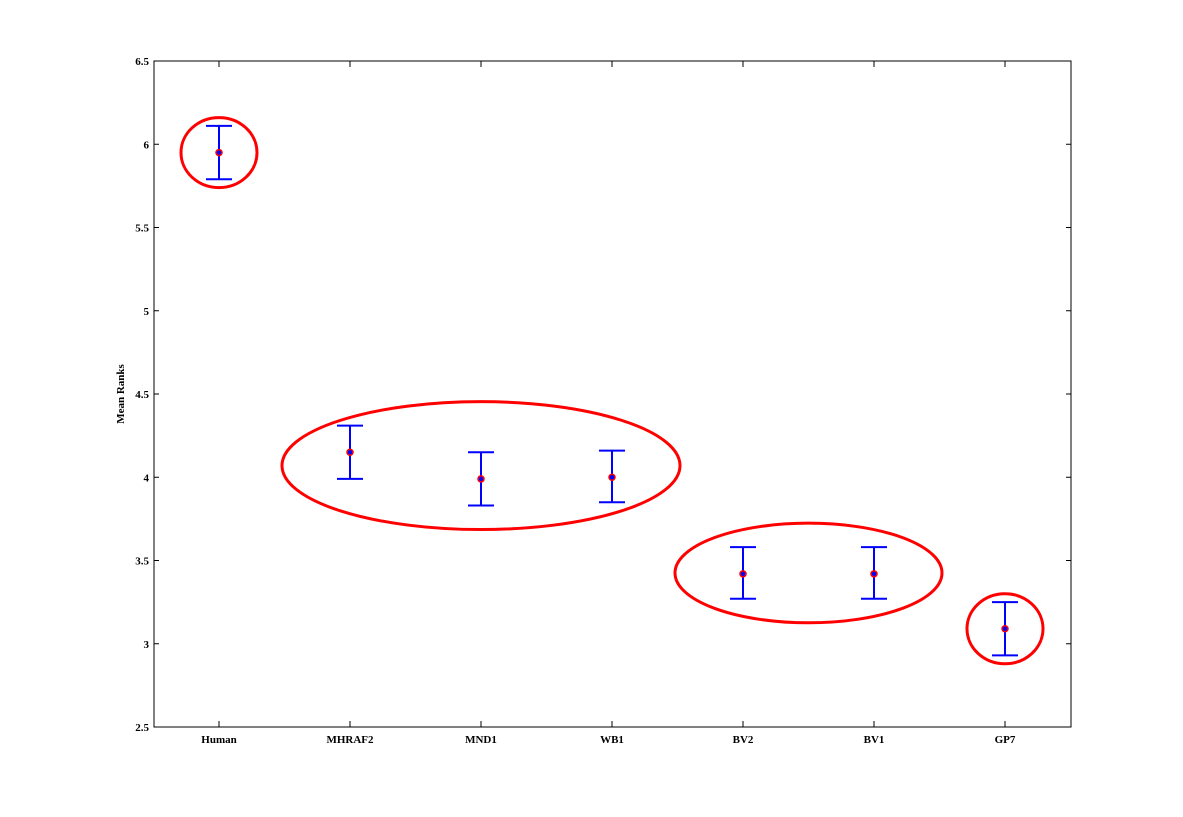 The width and height of the screenshot is (1183, 817). Describe the element at coordinates (147, 145) in the screenshot. I see `y-tick-label: 6` at that location.